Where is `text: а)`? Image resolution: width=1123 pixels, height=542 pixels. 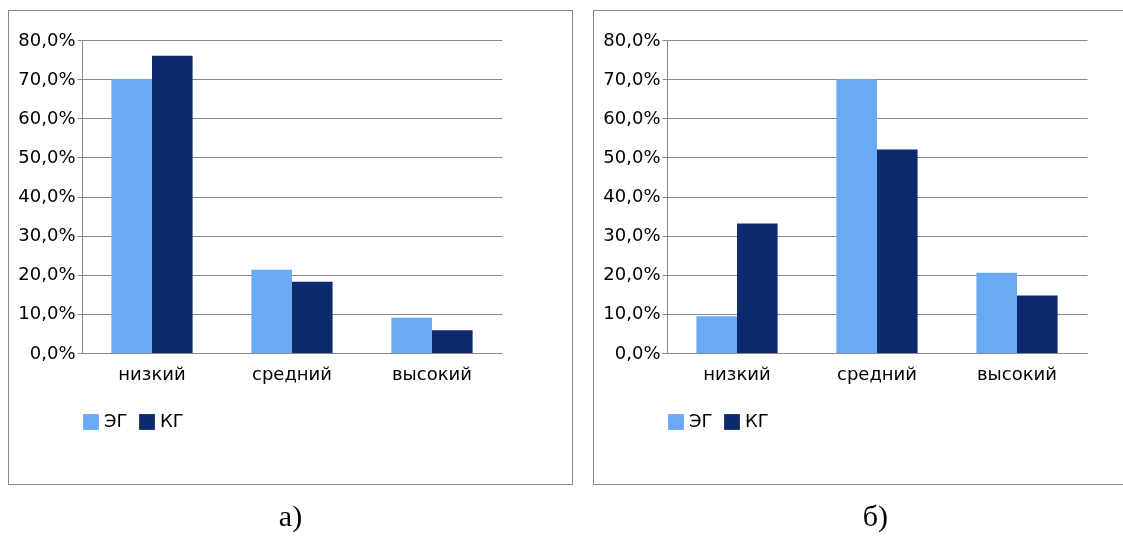 text: а) is located at coordinates (290, 516).